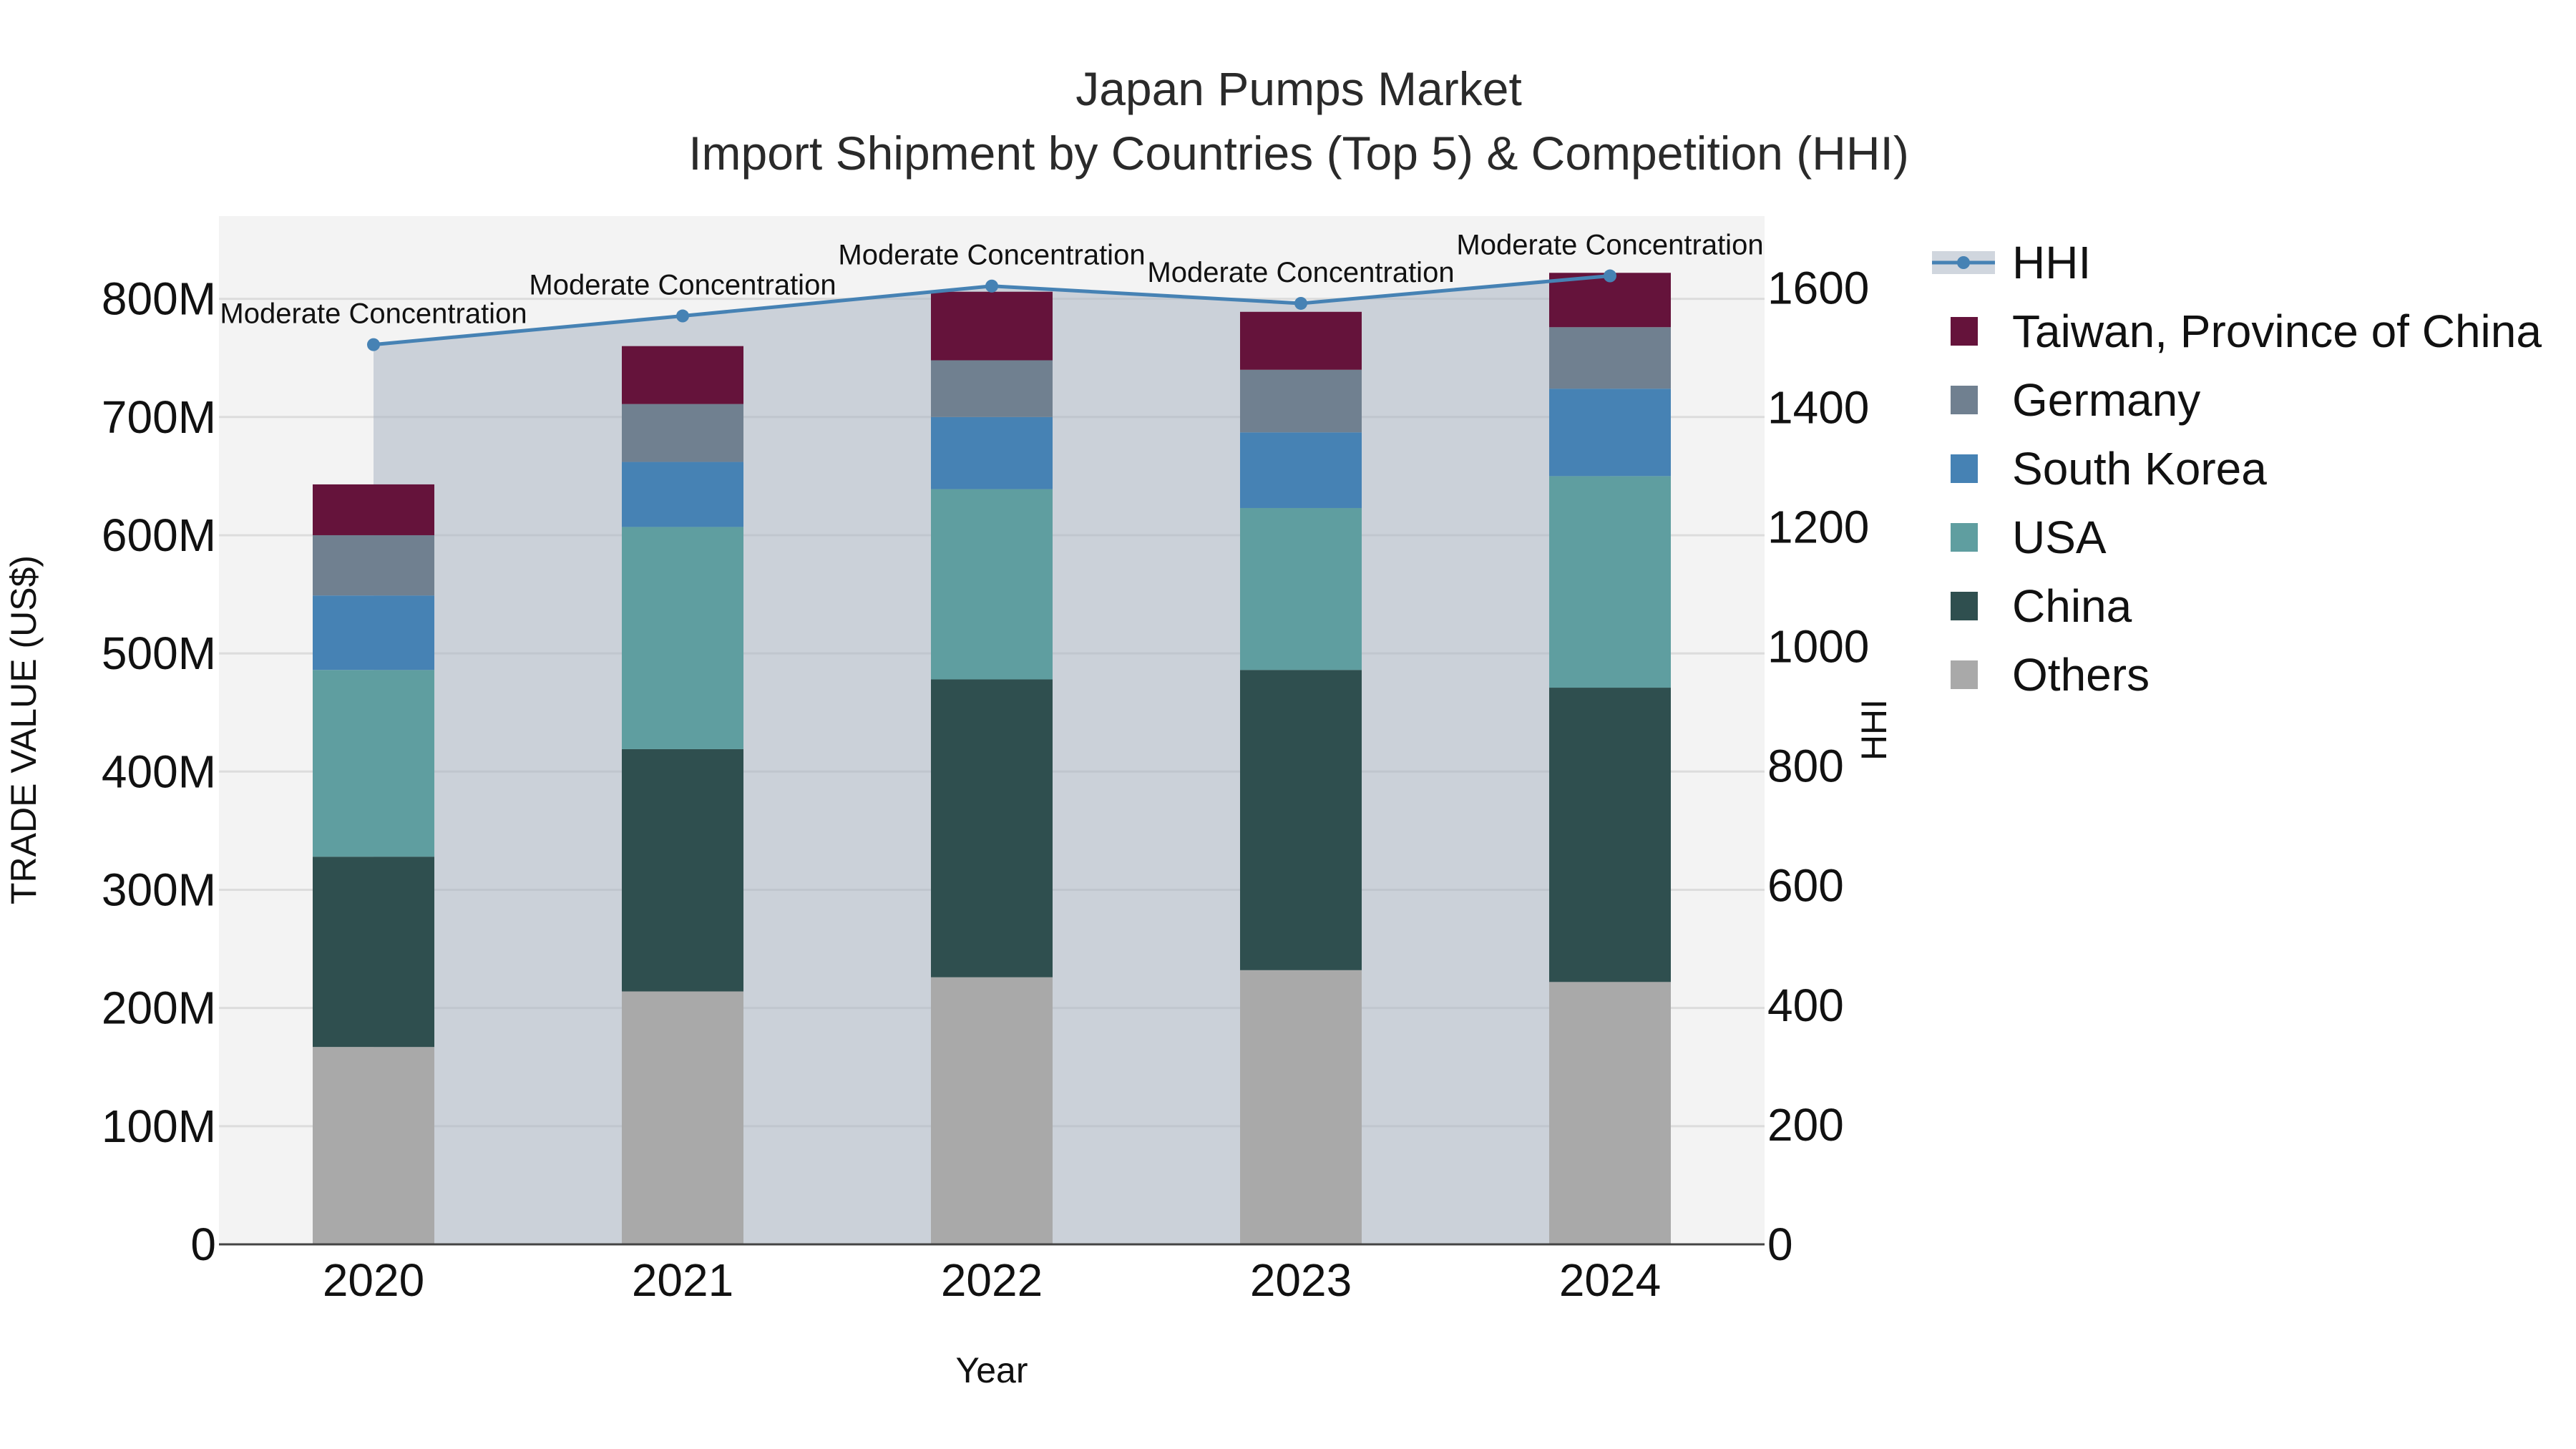  Describe the element at coordinates (1964, 674) in the screenshot. I see `legend-swatch-others` at that location.